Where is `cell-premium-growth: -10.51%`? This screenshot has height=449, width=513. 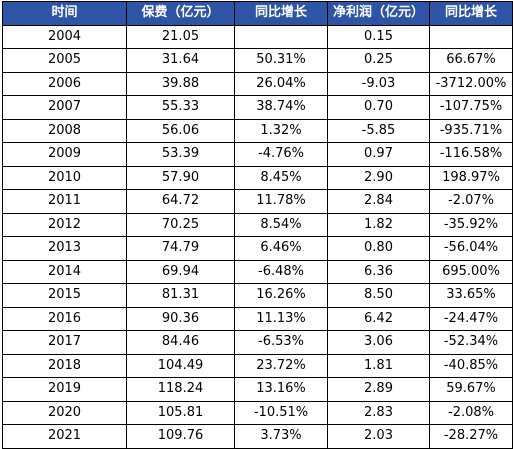 cell-premium-growth: -10.51% is located at coordinates (281, 412).